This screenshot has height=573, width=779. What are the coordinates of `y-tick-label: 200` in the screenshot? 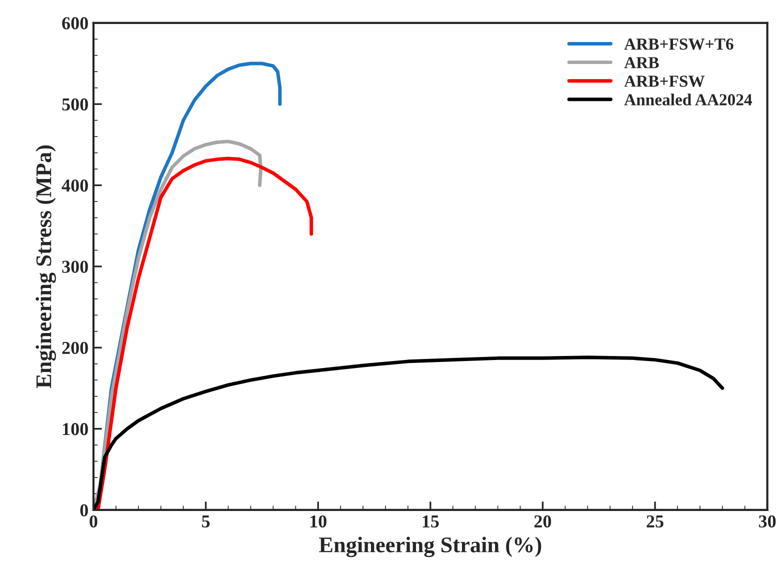 It's located at (75, 348).